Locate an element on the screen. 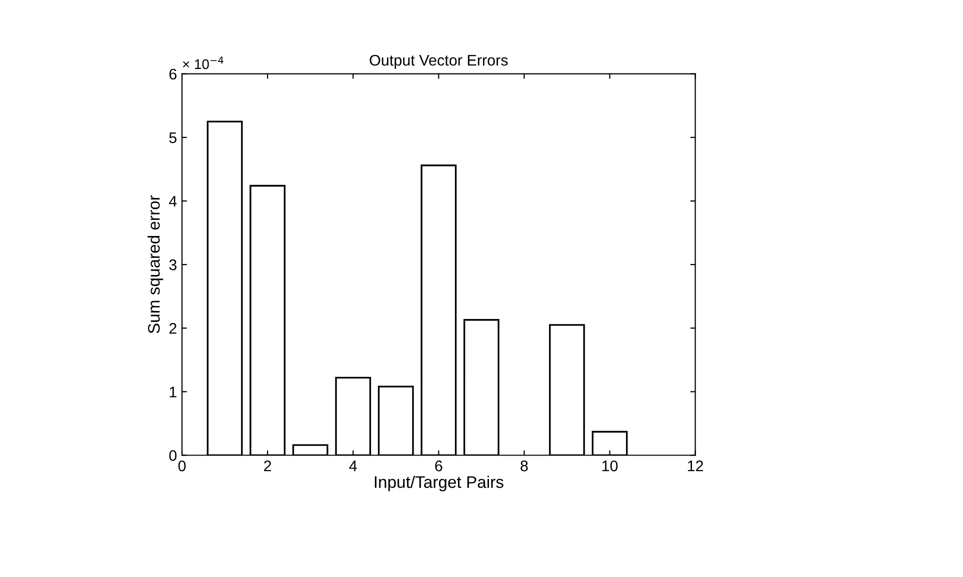  y-tick-label: 4 is located at coordinates (173, 201).